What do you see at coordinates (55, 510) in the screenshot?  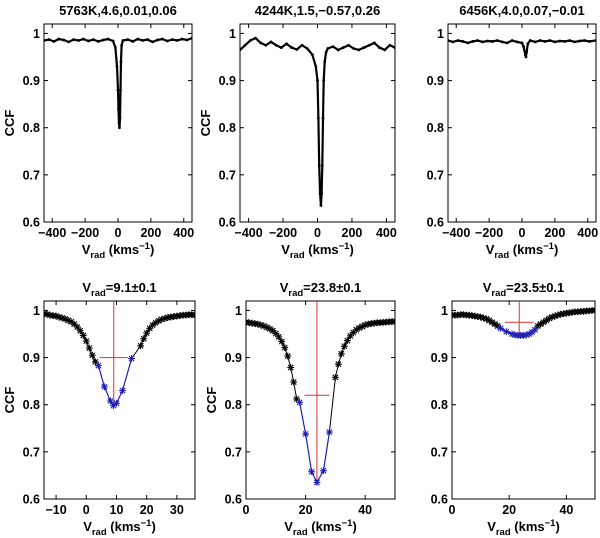 I see `x-tick-label: −10` at bounding box center [55, 510].